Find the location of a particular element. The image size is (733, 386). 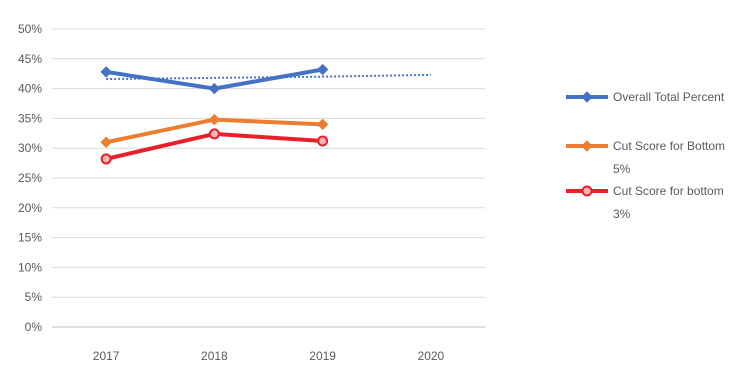

x-tick-label: 2017 is located at coordinates (106, 356).